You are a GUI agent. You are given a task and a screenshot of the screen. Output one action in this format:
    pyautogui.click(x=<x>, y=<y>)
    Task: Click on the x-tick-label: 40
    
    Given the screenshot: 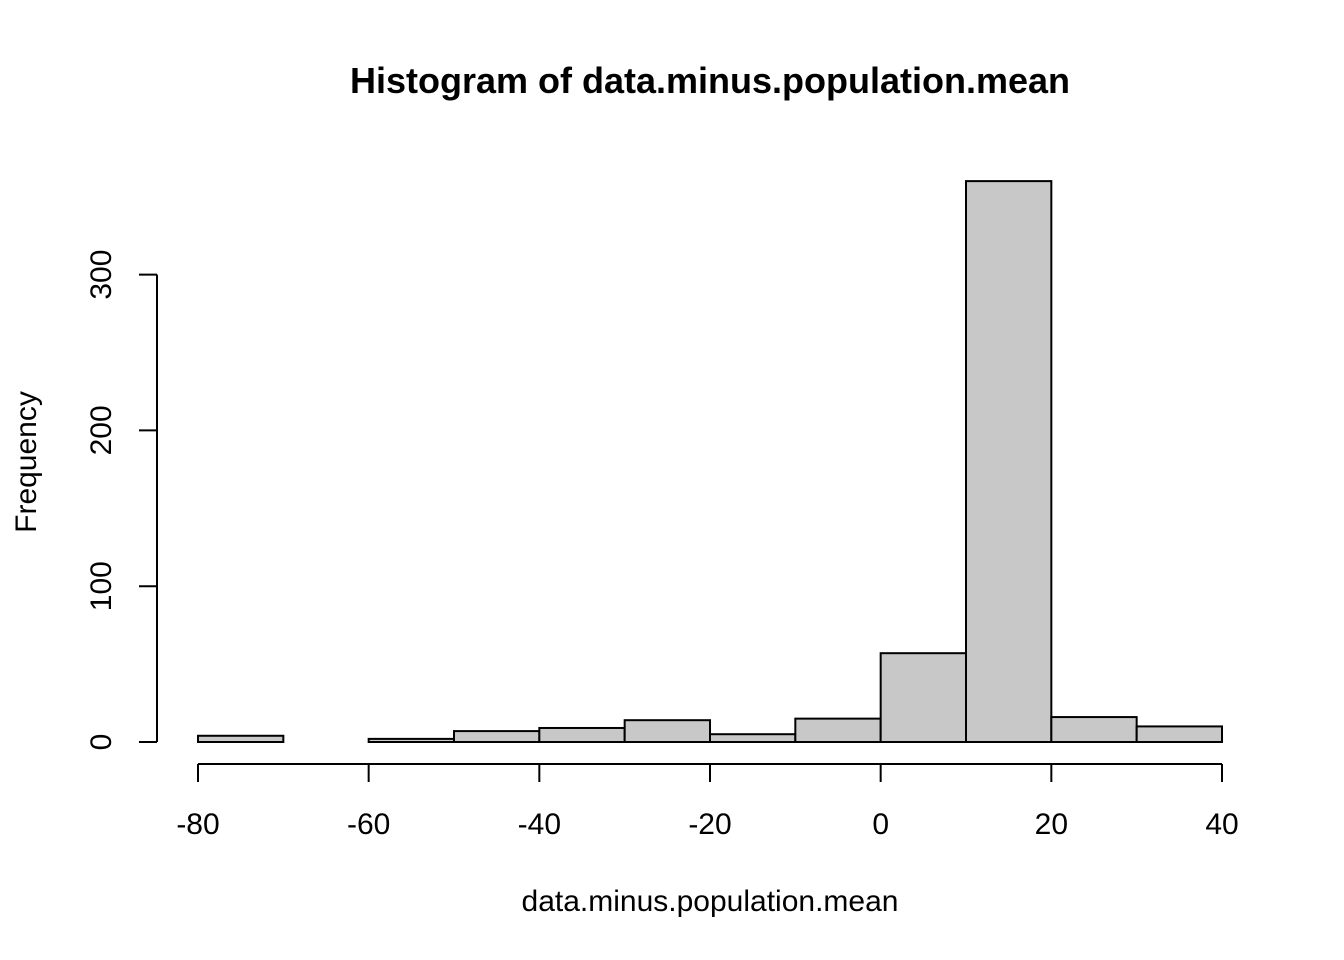 What is the action you would take?
    pyautogui.click(x=1221, y=824)
    